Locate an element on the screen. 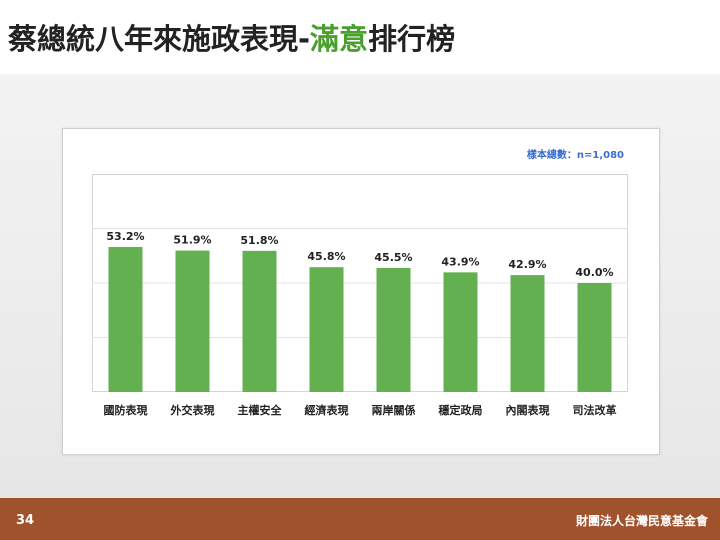 This screenshot has width=720, height=540. title-suffix: 排行榜 is located at coordinates (412, 39).